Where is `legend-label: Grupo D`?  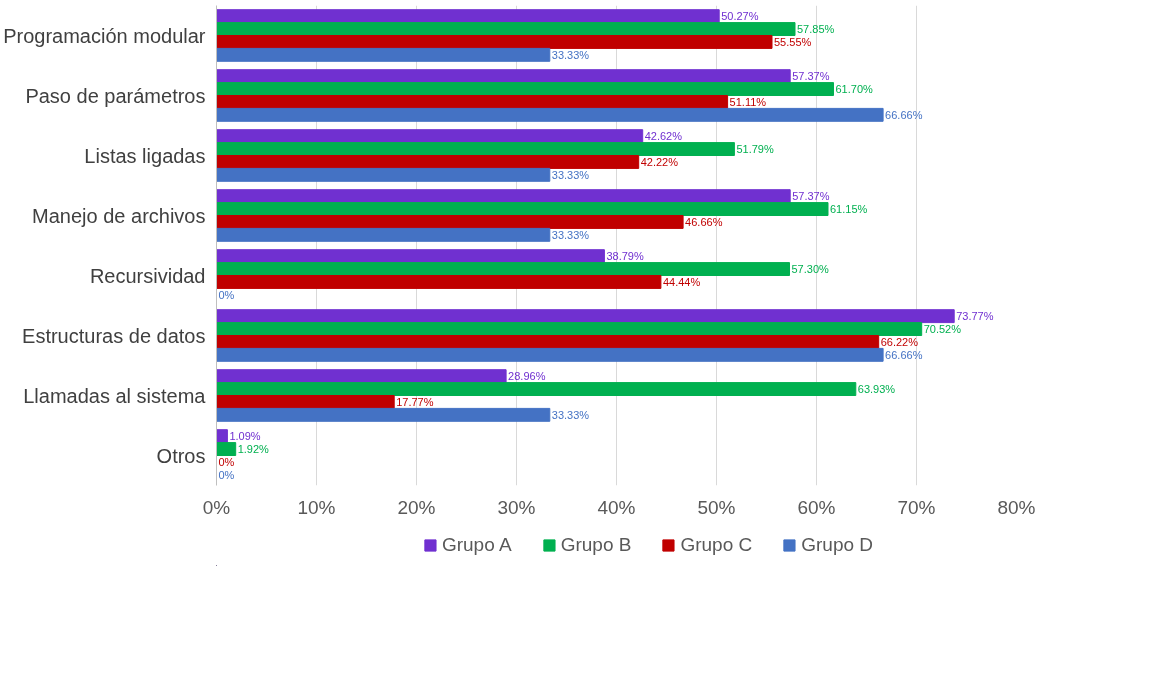 legend-label: Grupo D is located at coordinates (837, 545).